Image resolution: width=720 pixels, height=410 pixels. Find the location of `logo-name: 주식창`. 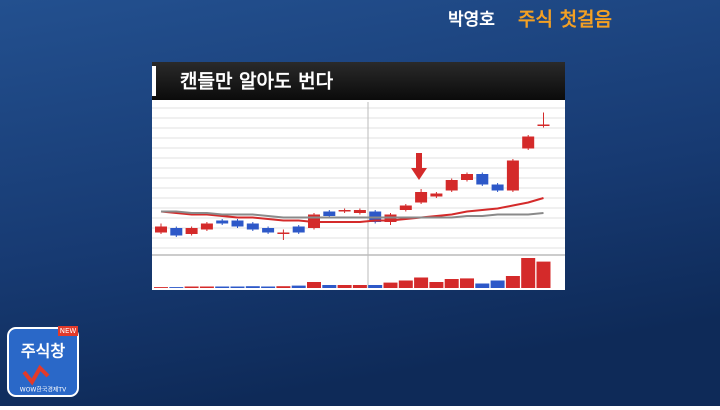

logo-name: 주식창 is located at coordinates (43, 351).